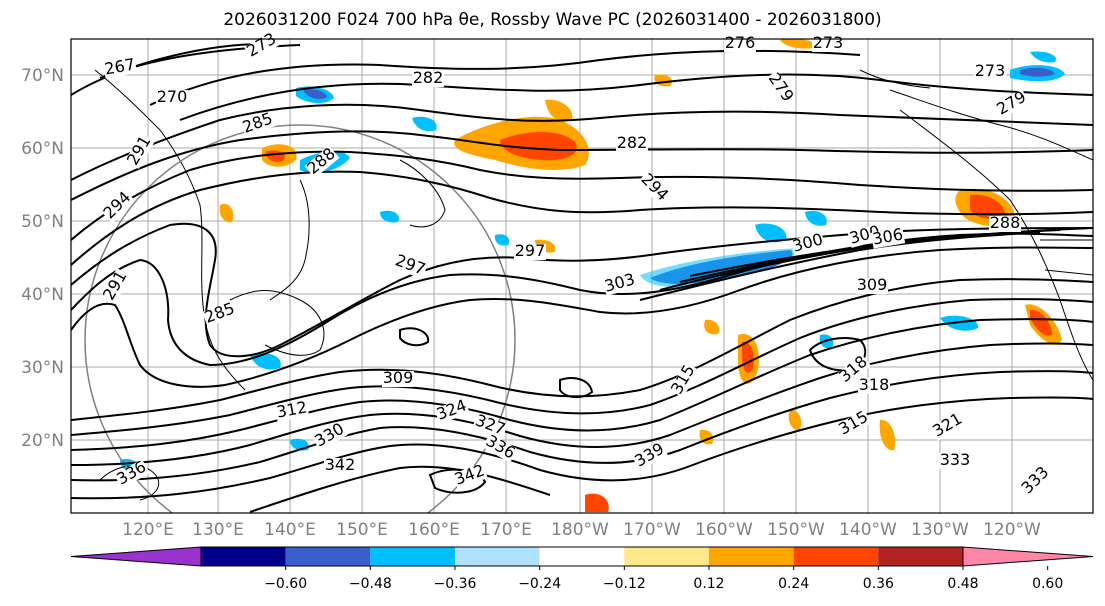  What do you see at coordinates (42, 441) in the screenshot?
I see `latitude-label: 20°N` at bounding box center [42, 441].